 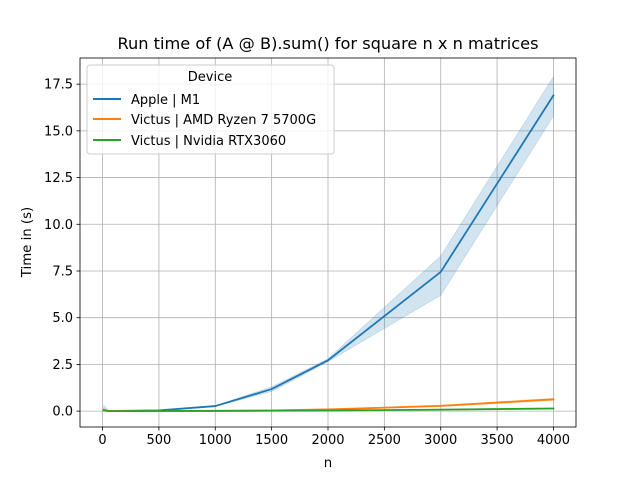 What do you see at coordinates (210, 77) in the screenshot?
I see `legend-title: Device` at bounding box center [210, 77].